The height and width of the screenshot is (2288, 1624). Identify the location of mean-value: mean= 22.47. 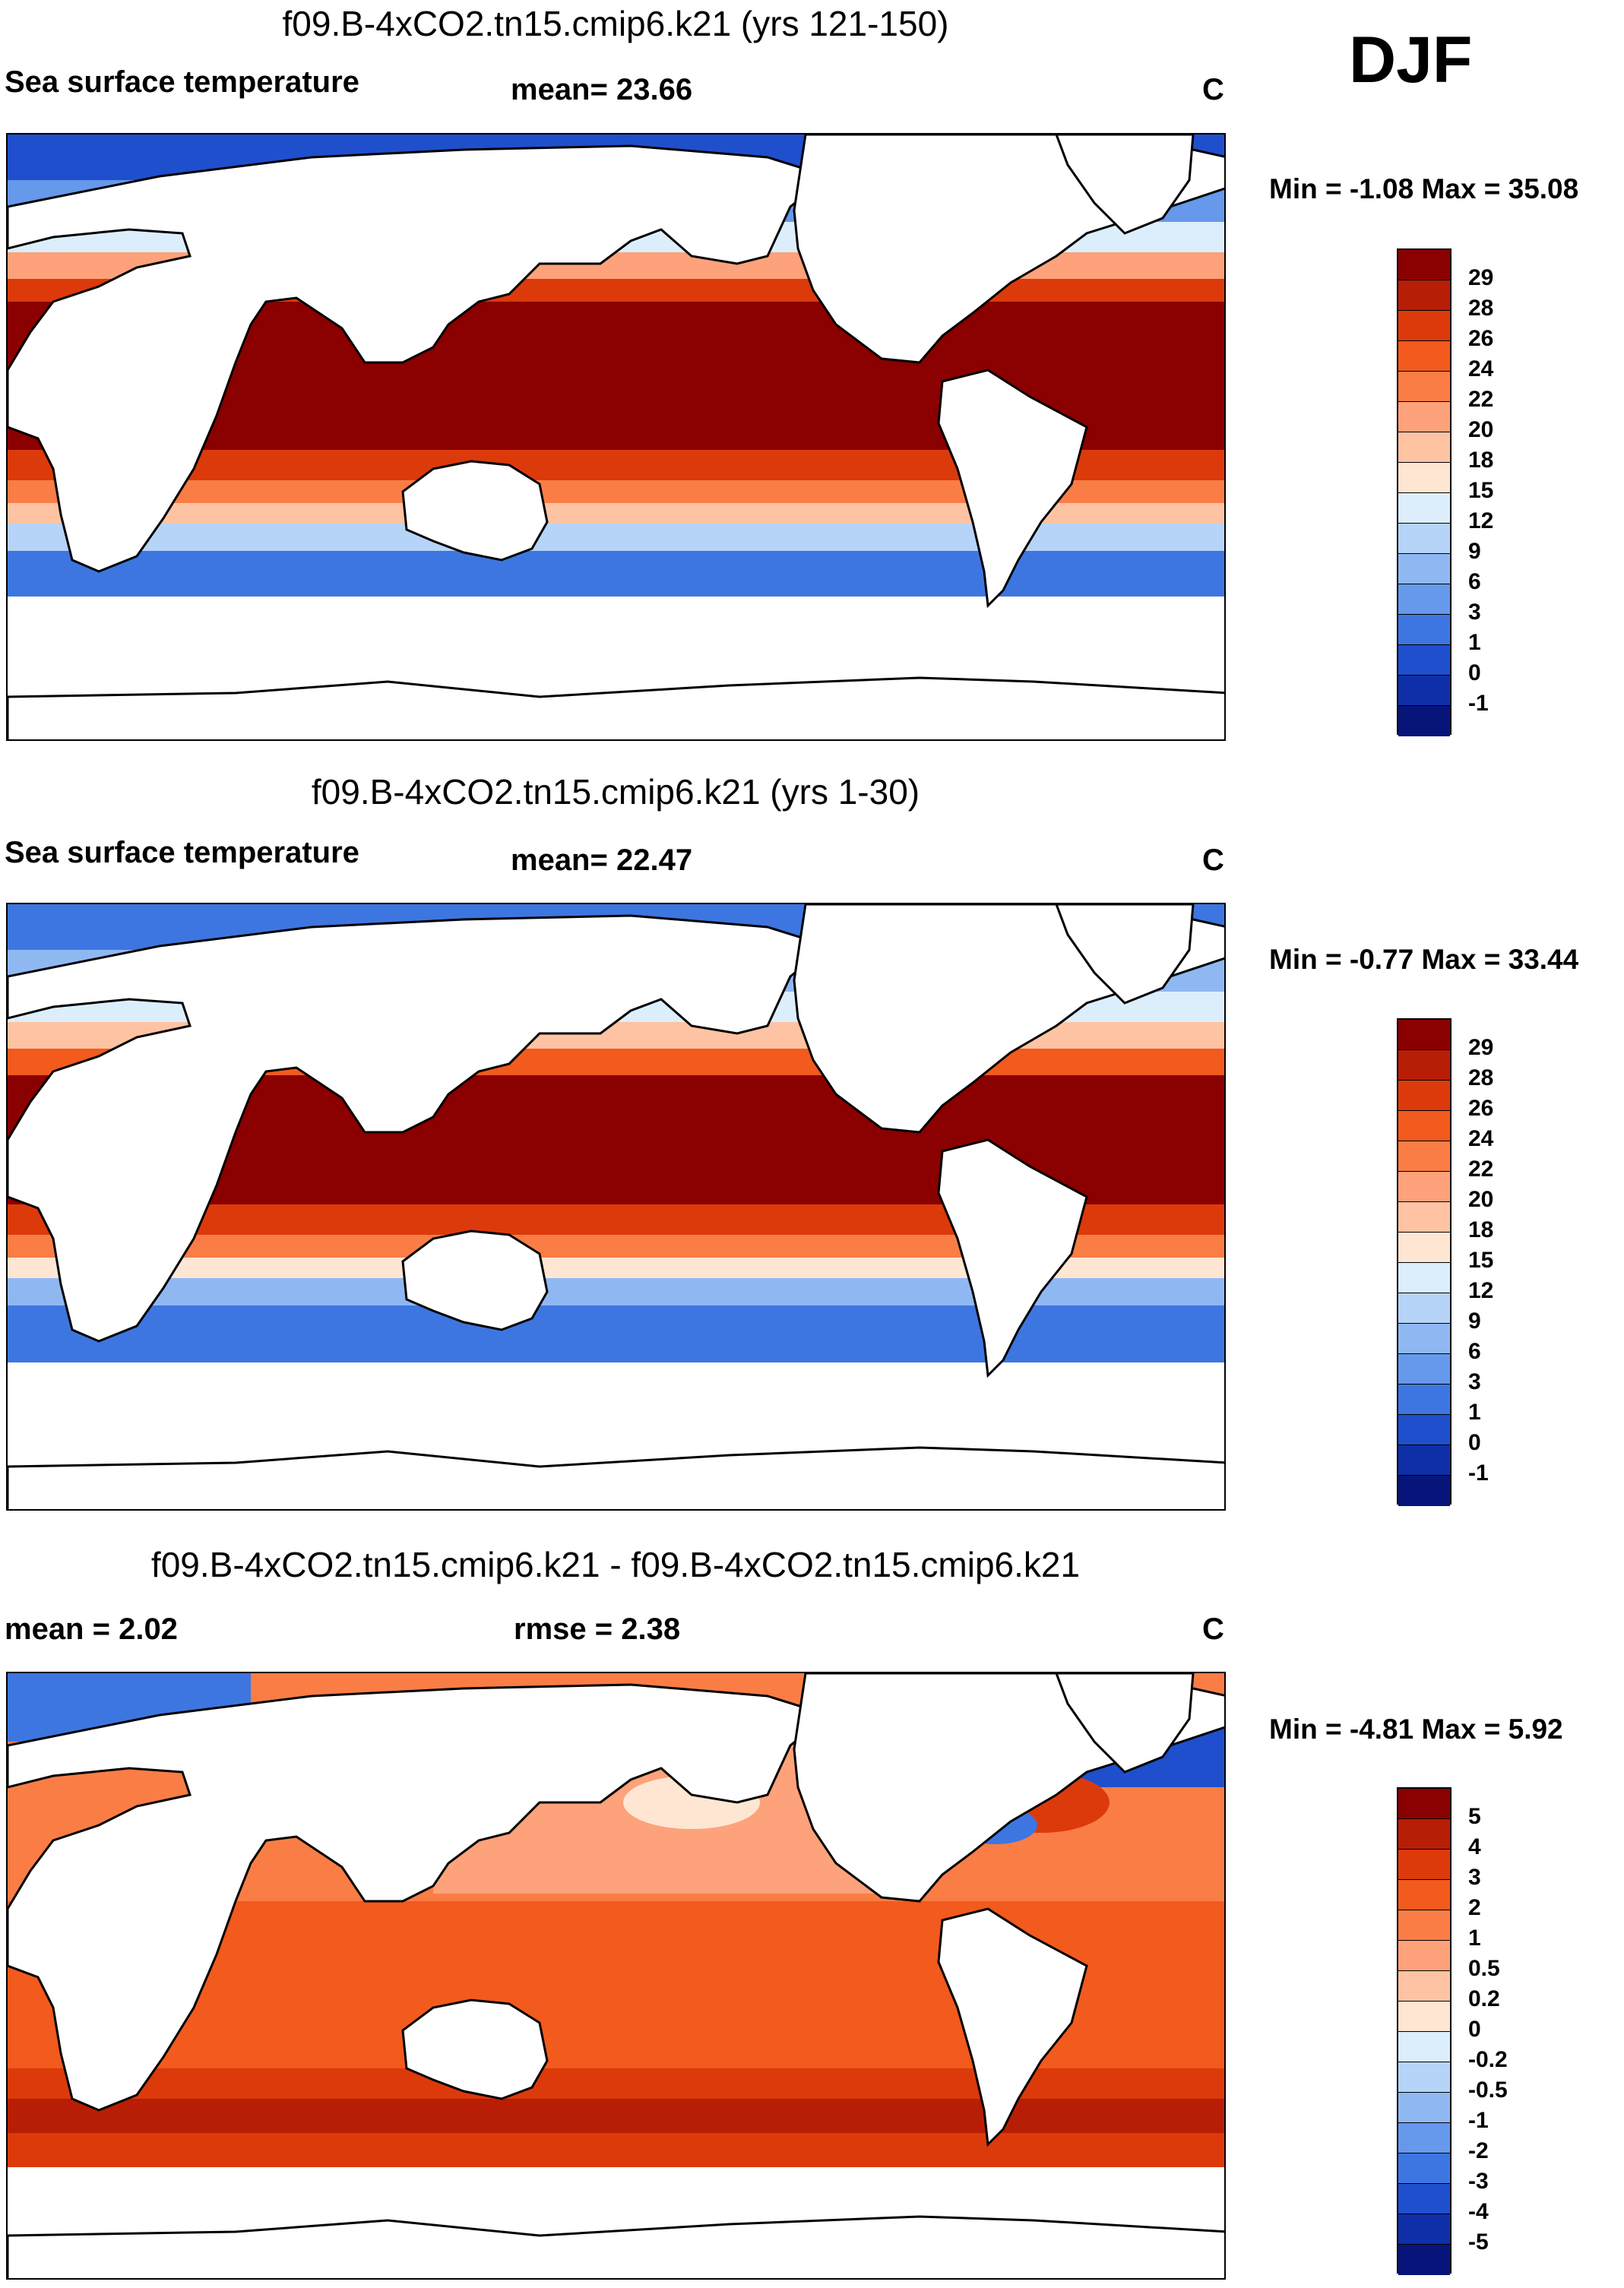
(602, 860).